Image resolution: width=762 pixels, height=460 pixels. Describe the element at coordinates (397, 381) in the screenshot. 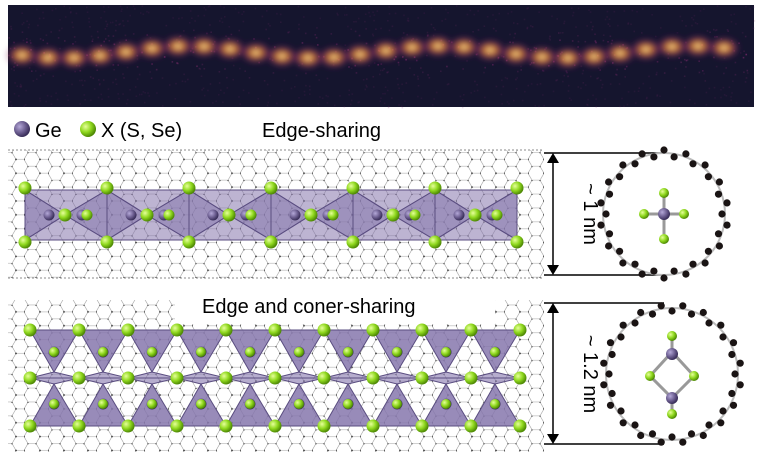

I see `tetrahedron` at that location.